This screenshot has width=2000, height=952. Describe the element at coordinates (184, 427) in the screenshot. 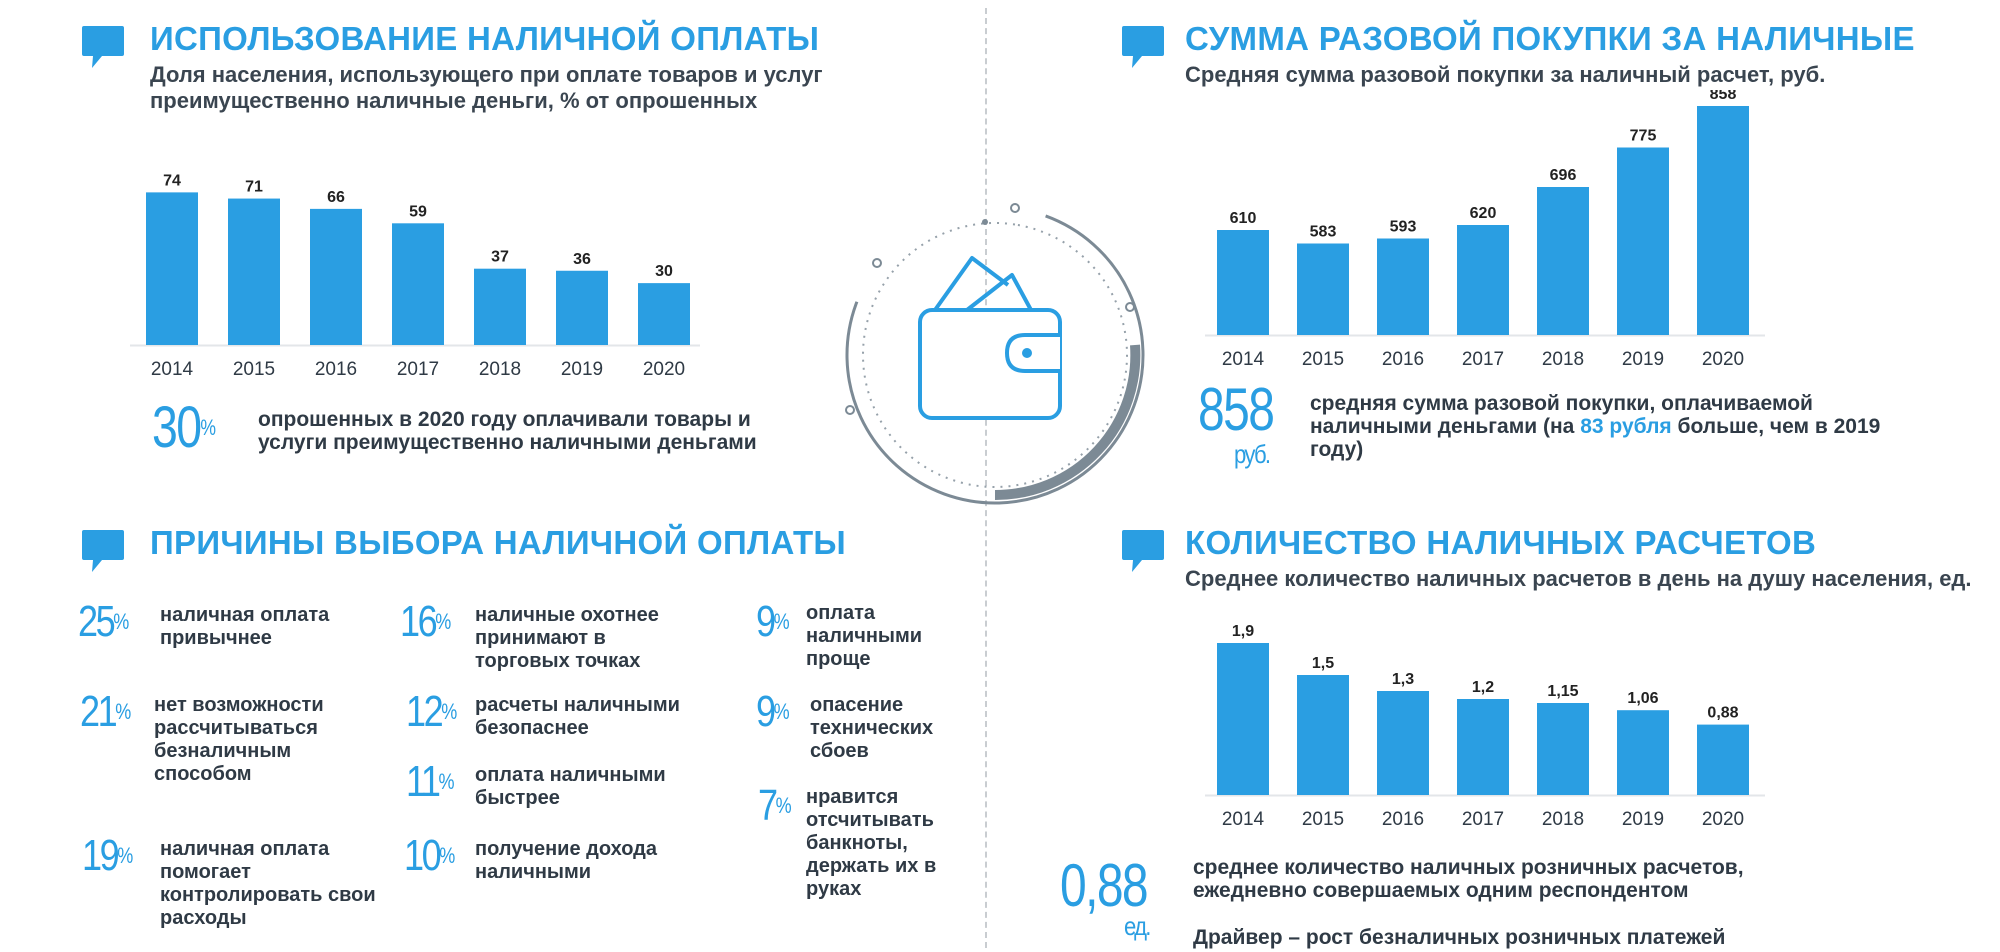

I see `cash-usage-highlight-value: 30%` at that location.